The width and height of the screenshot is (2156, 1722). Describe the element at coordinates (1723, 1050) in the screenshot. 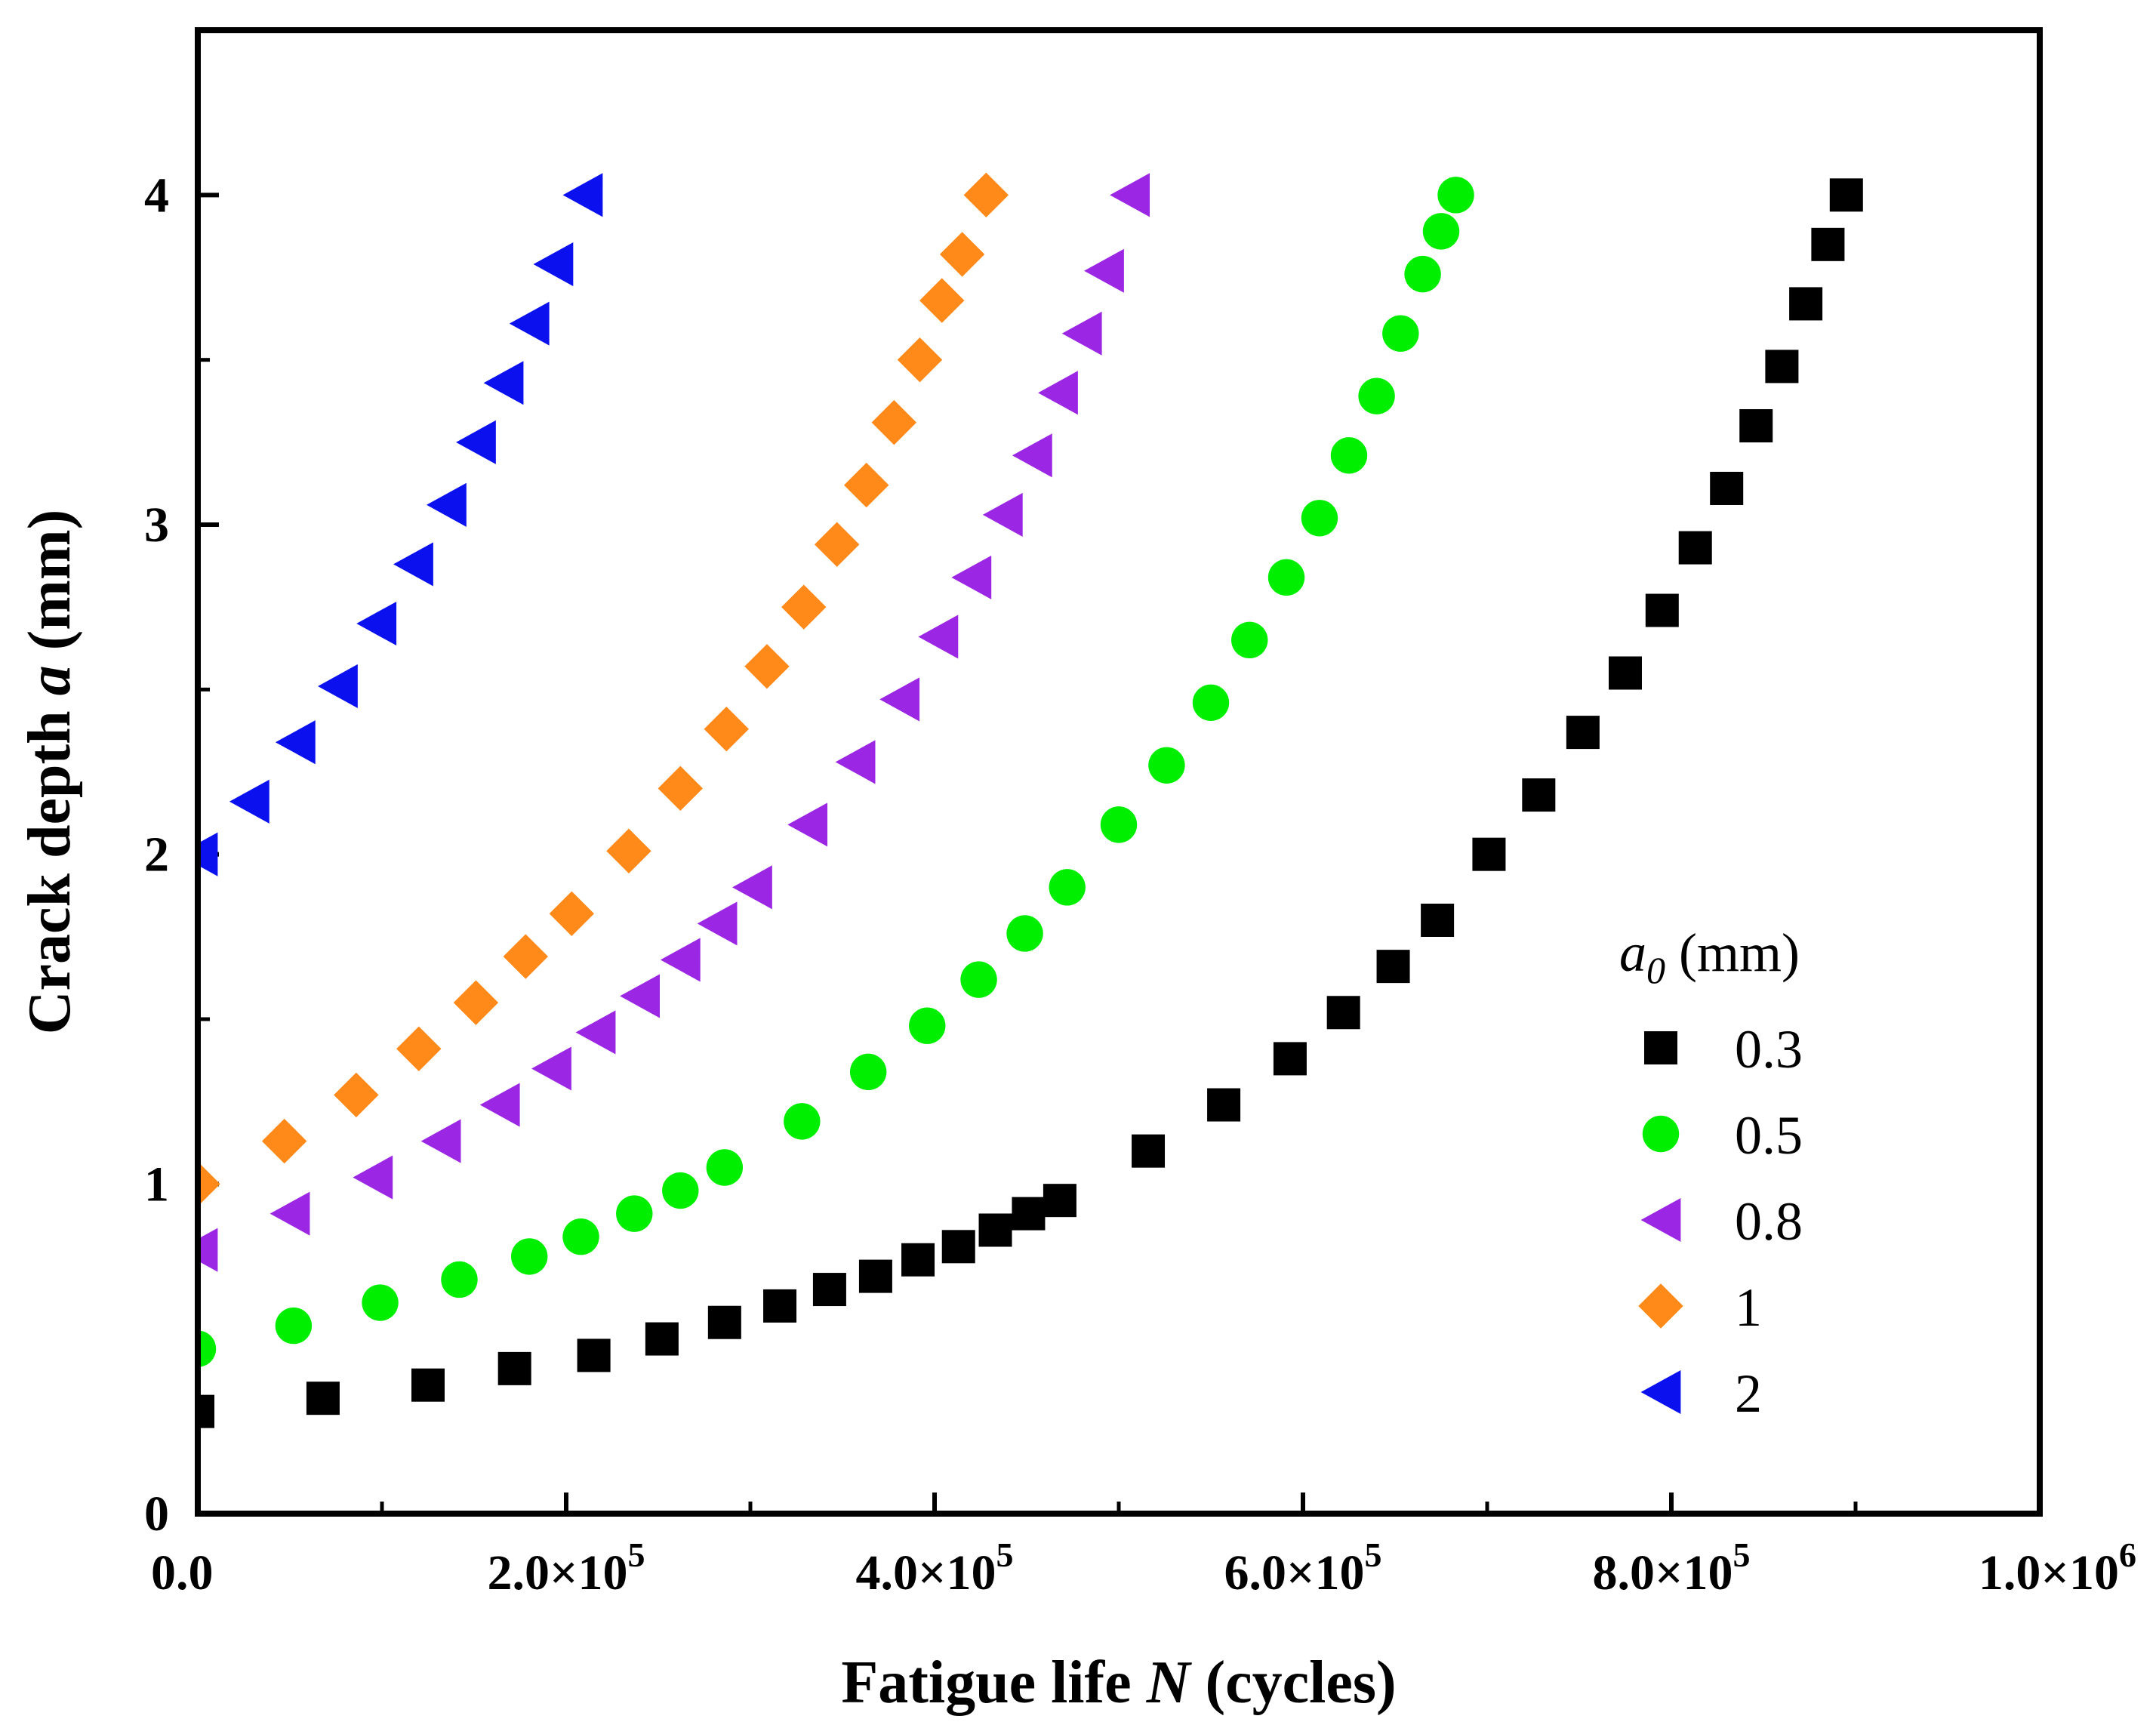

I see `legend-item: 0.3` at that location.